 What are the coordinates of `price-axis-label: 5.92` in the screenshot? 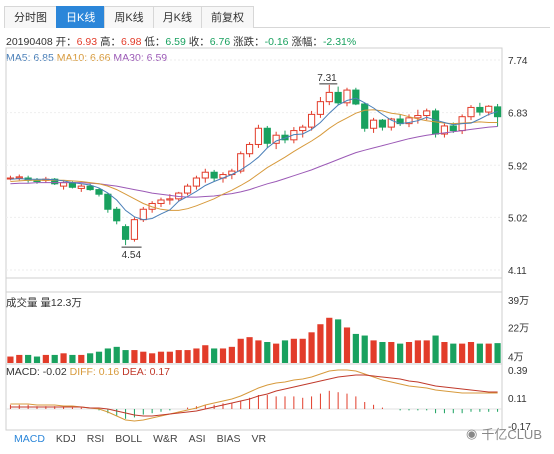 It's located at (518, 166).